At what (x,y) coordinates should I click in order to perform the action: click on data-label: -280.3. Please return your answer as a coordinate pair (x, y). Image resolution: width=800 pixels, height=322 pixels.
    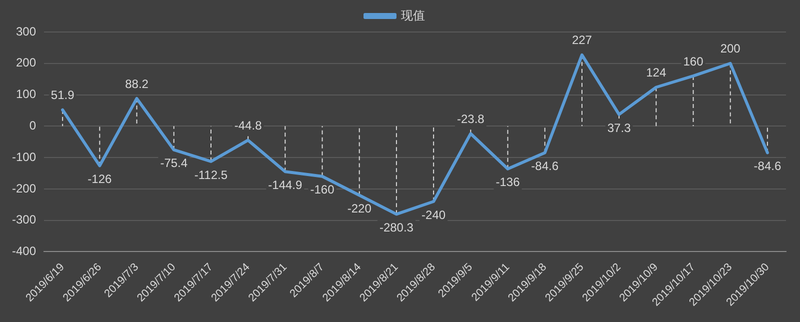
    Looking at the image, I should click on (396, 227).